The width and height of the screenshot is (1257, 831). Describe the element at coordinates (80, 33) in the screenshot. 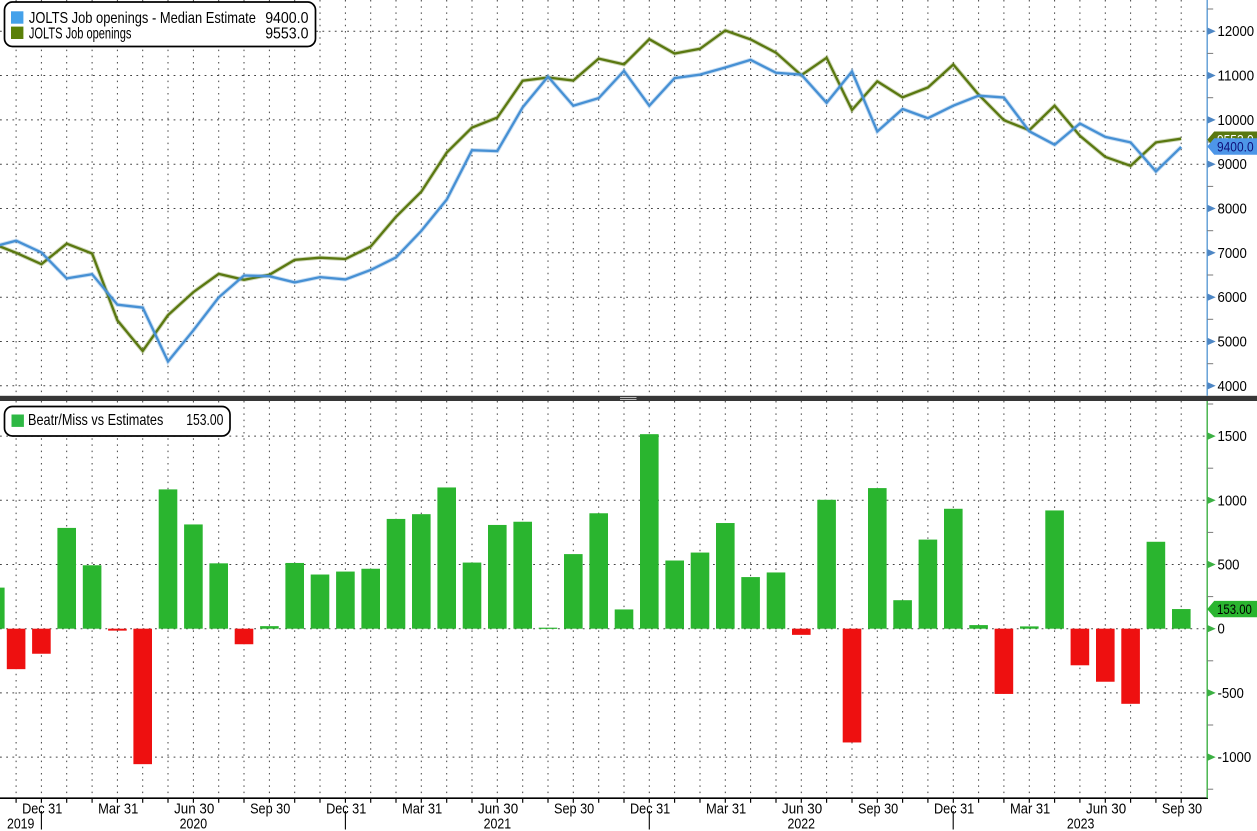

I see `svg-text: JOLTS Job openings` at that location.